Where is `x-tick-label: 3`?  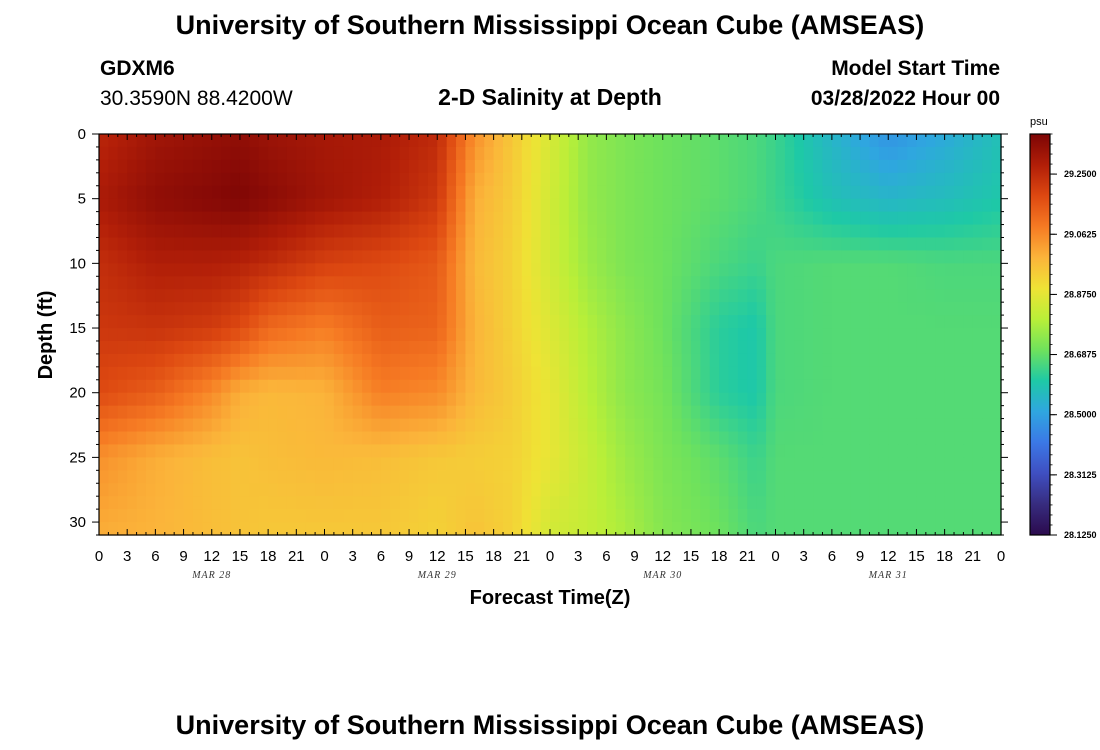
x-tick-label: 3 is located at coordinates (804, 556).